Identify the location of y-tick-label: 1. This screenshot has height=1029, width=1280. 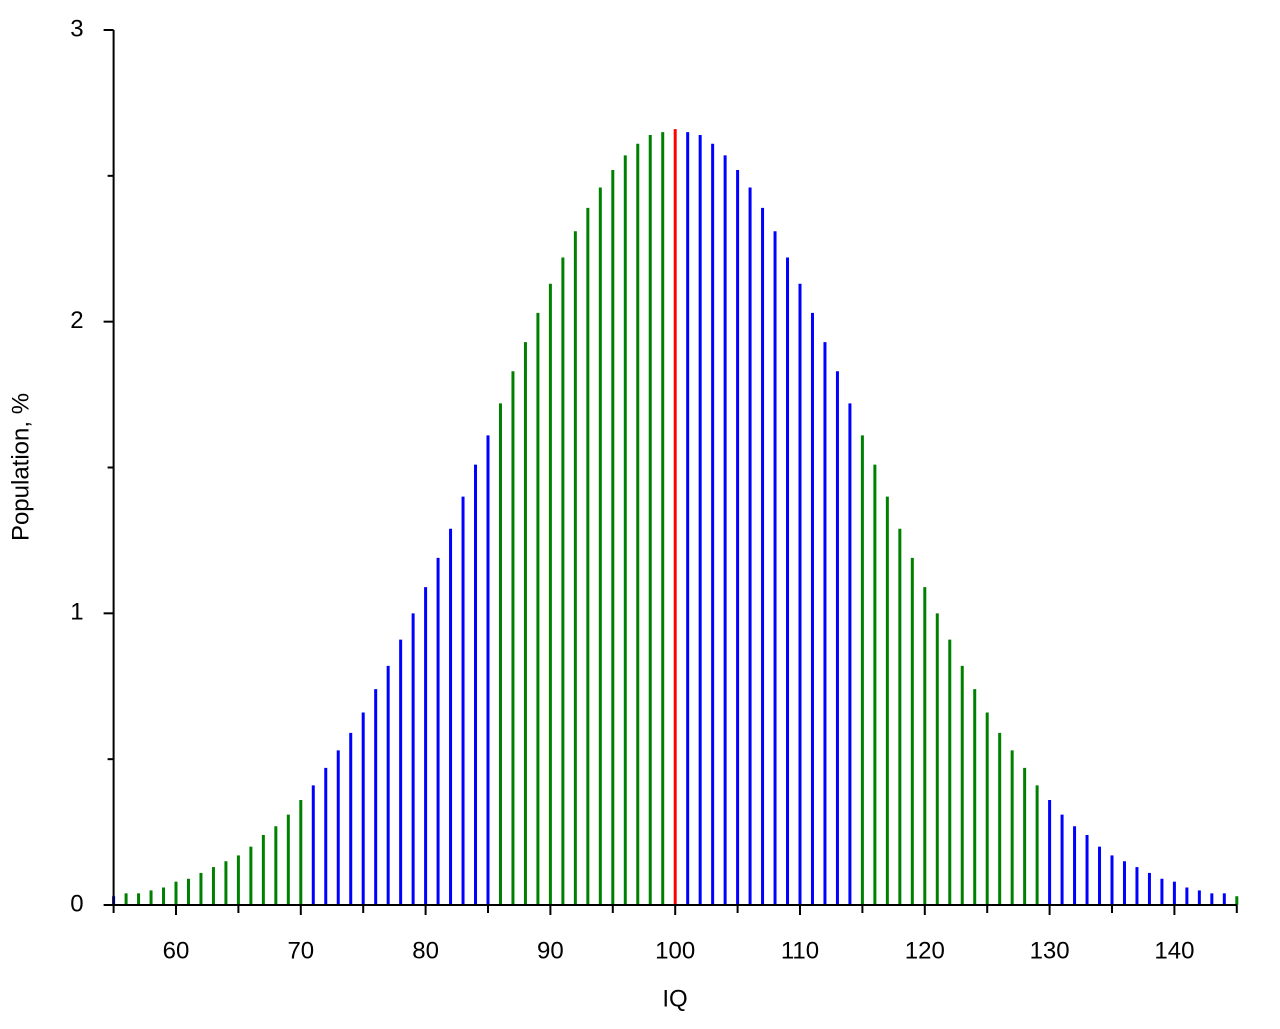
(76, 612).